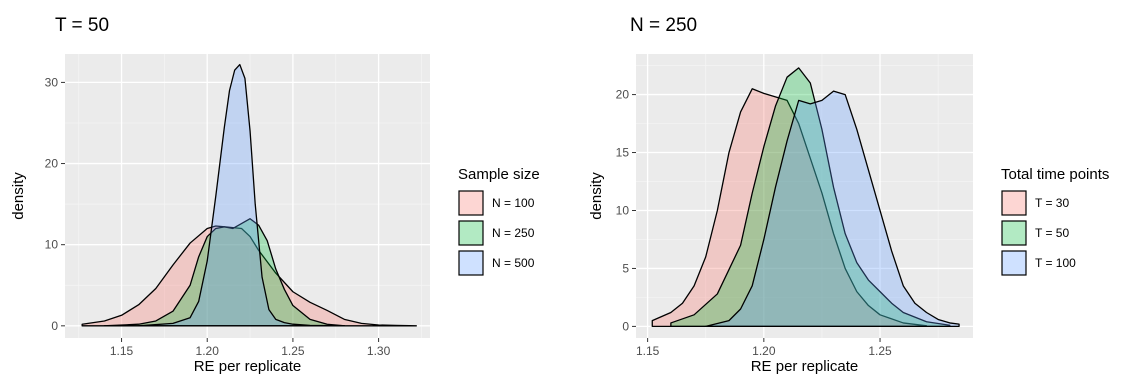  Describe the element at coordinates (1052, 203) in the screenshot. I see `legend-label: T = 30` at that location.